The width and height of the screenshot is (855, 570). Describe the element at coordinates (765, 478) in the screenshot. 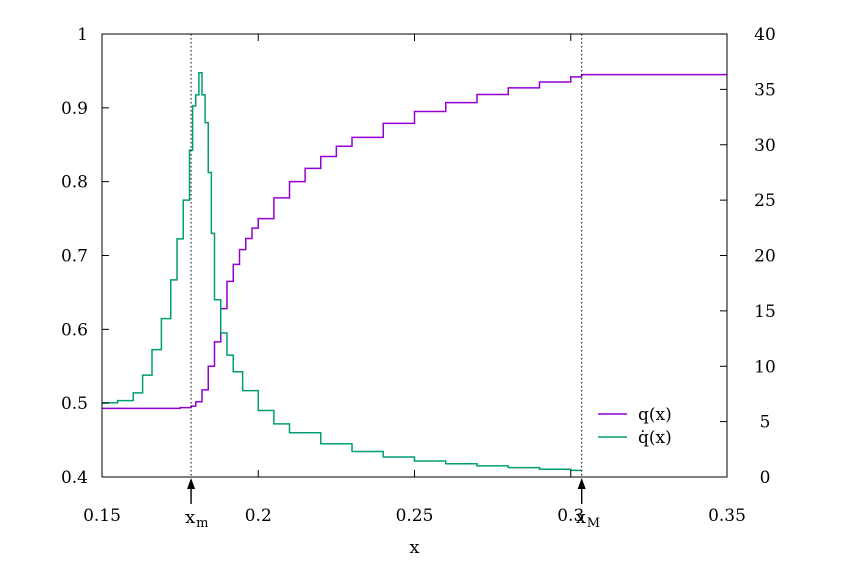

I see `y2-tick-label: 0` at that location.